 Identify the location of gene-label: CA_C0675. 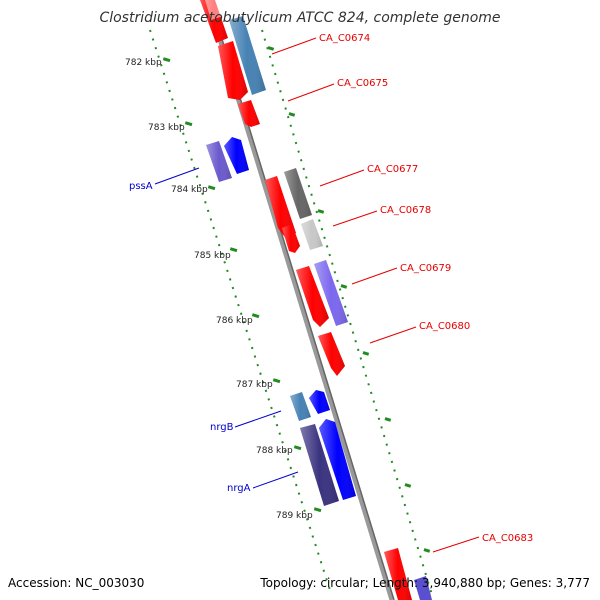
(362, 83).